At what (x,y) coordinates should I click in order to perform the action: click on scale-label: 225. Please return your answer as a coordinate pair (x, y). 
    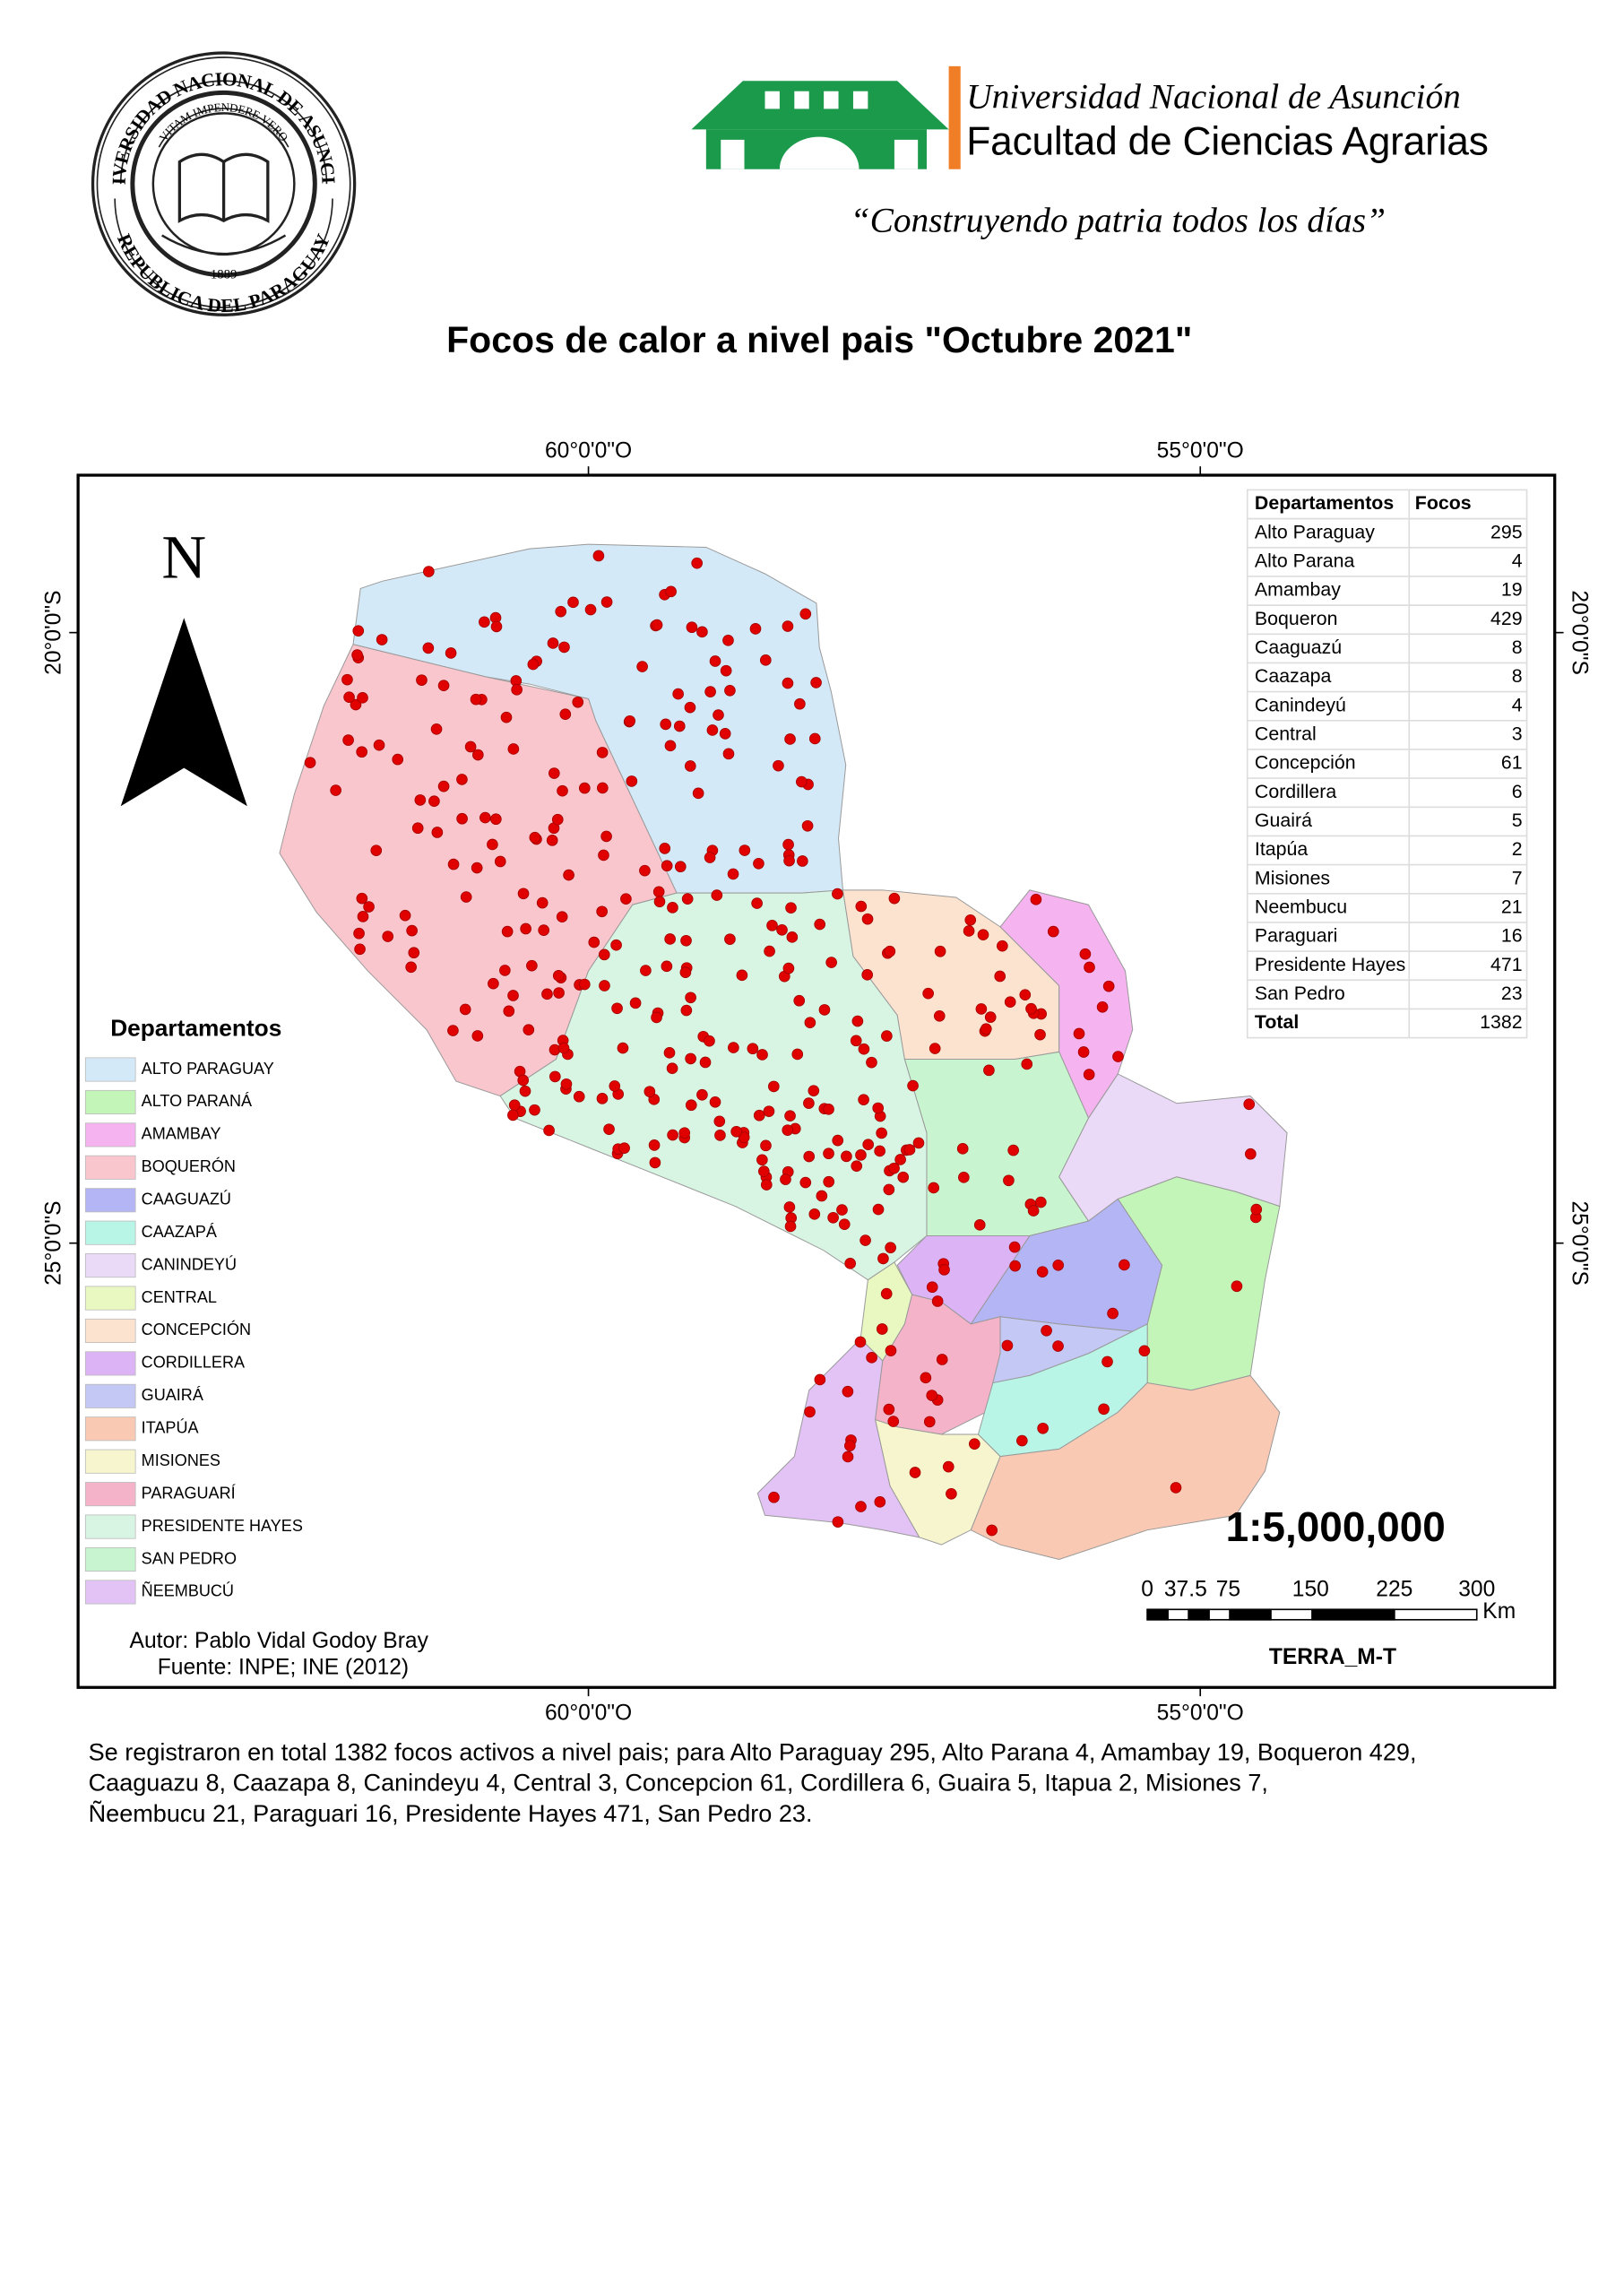
    Looking at the image, I should click on (1394, 1589).